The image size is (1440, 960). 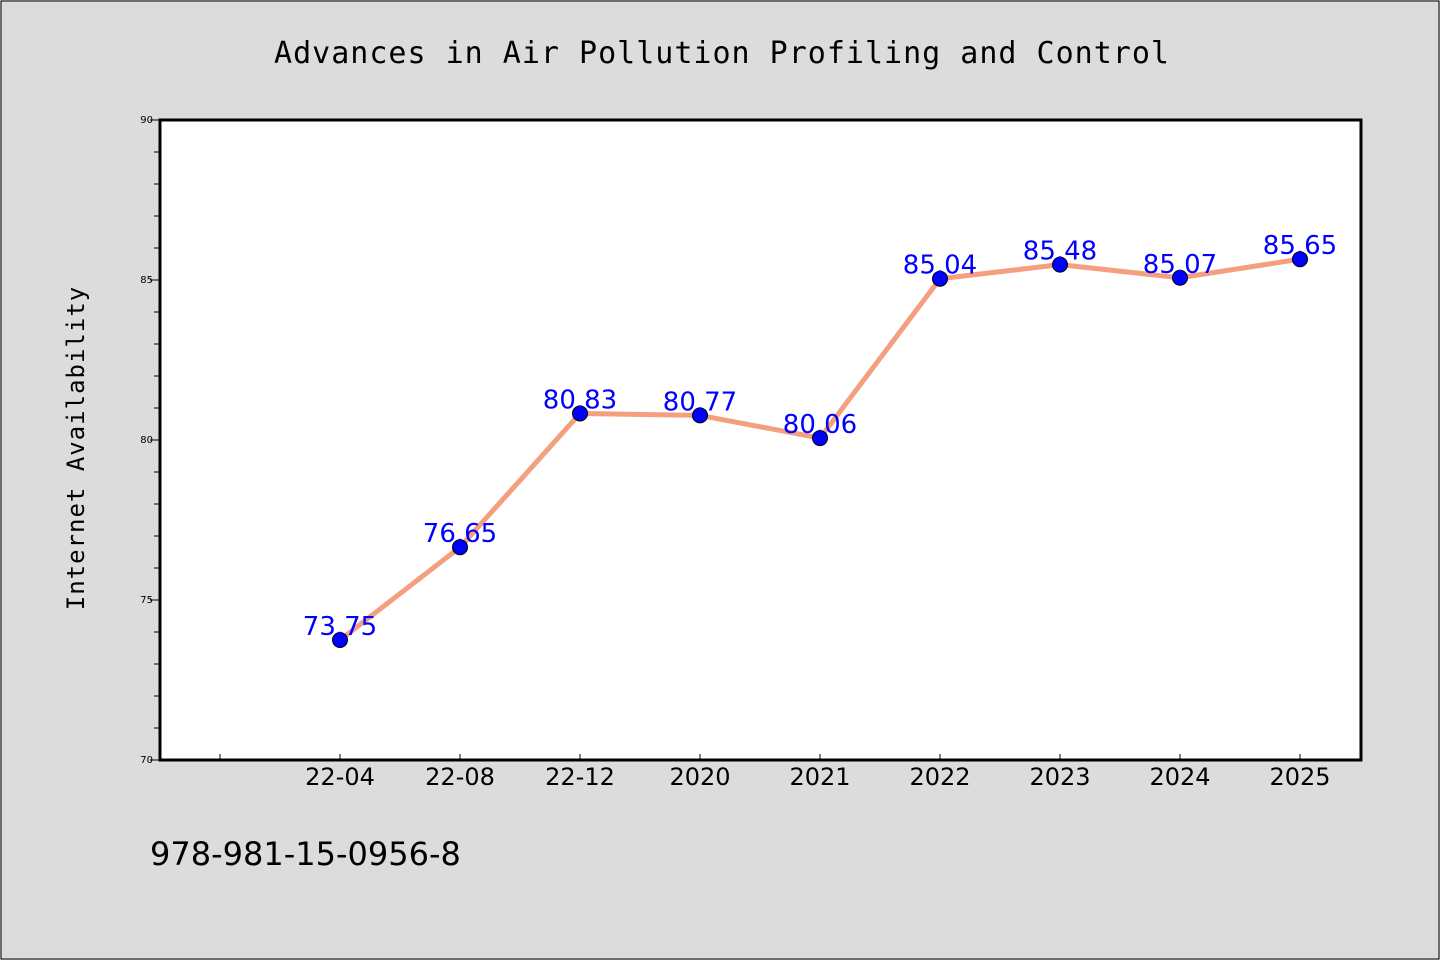 What do you see at coordinates (340, 777) in the screenshot?
I see `x-tick-label: 22-04` at bounding box center [340, 777].